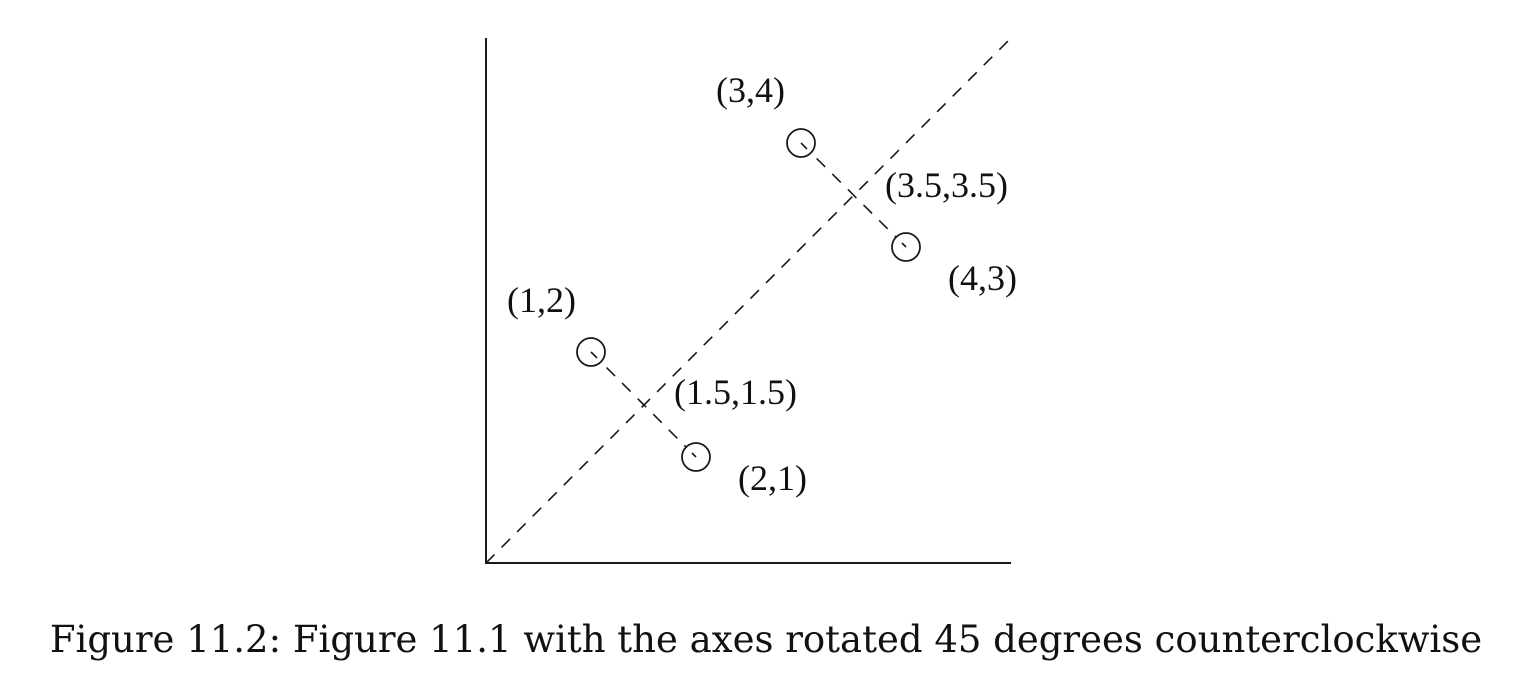 The image size is (1532, 678). I want to click on label-projection-3-5: (3.5,3.5), so click(946, 185).